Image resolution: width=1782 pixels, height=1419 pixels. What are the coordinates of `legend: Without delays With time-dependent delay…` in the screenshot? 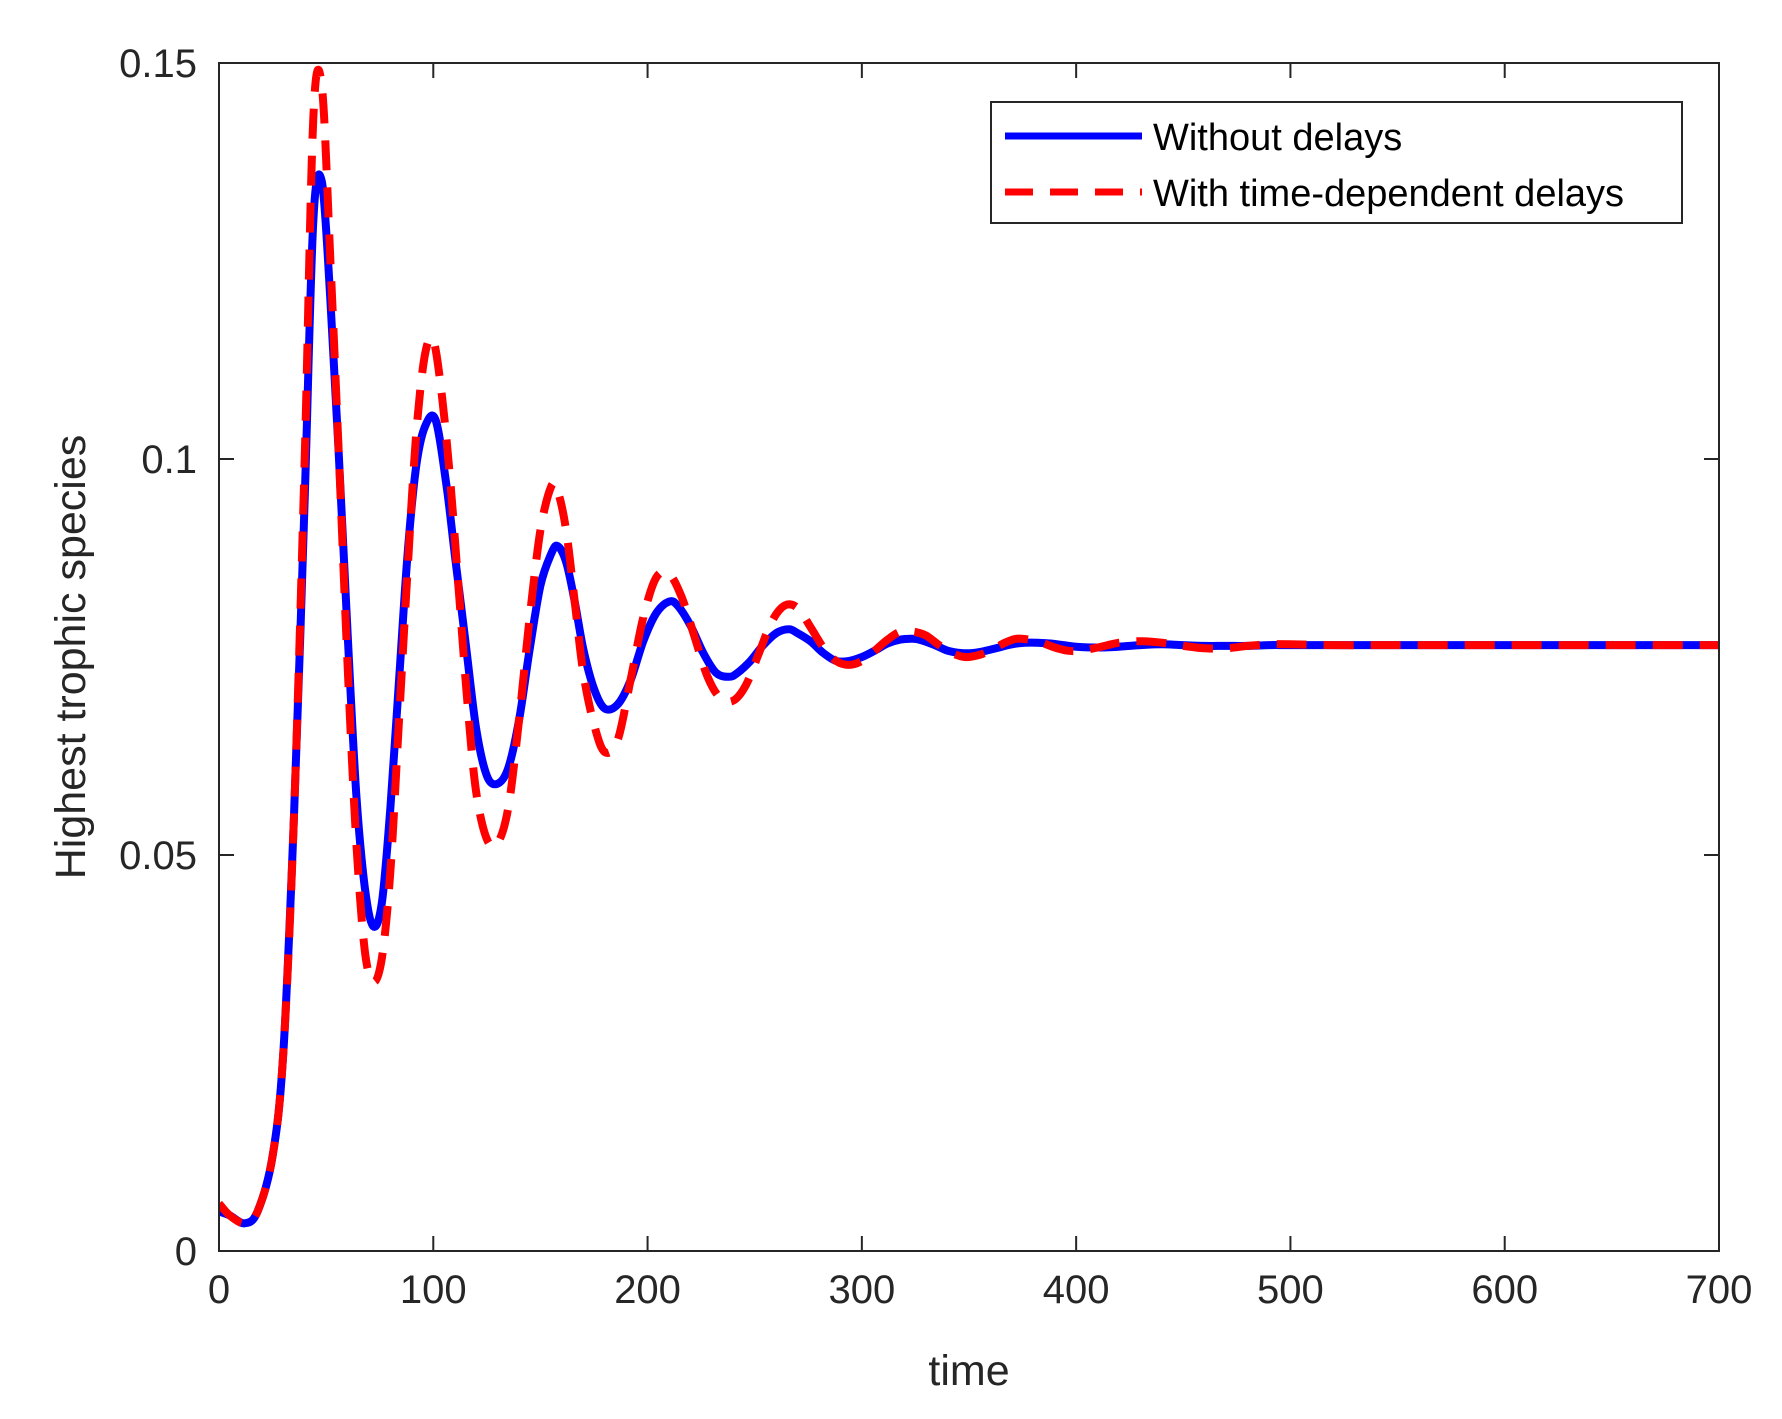 It's located at (1336, 162).